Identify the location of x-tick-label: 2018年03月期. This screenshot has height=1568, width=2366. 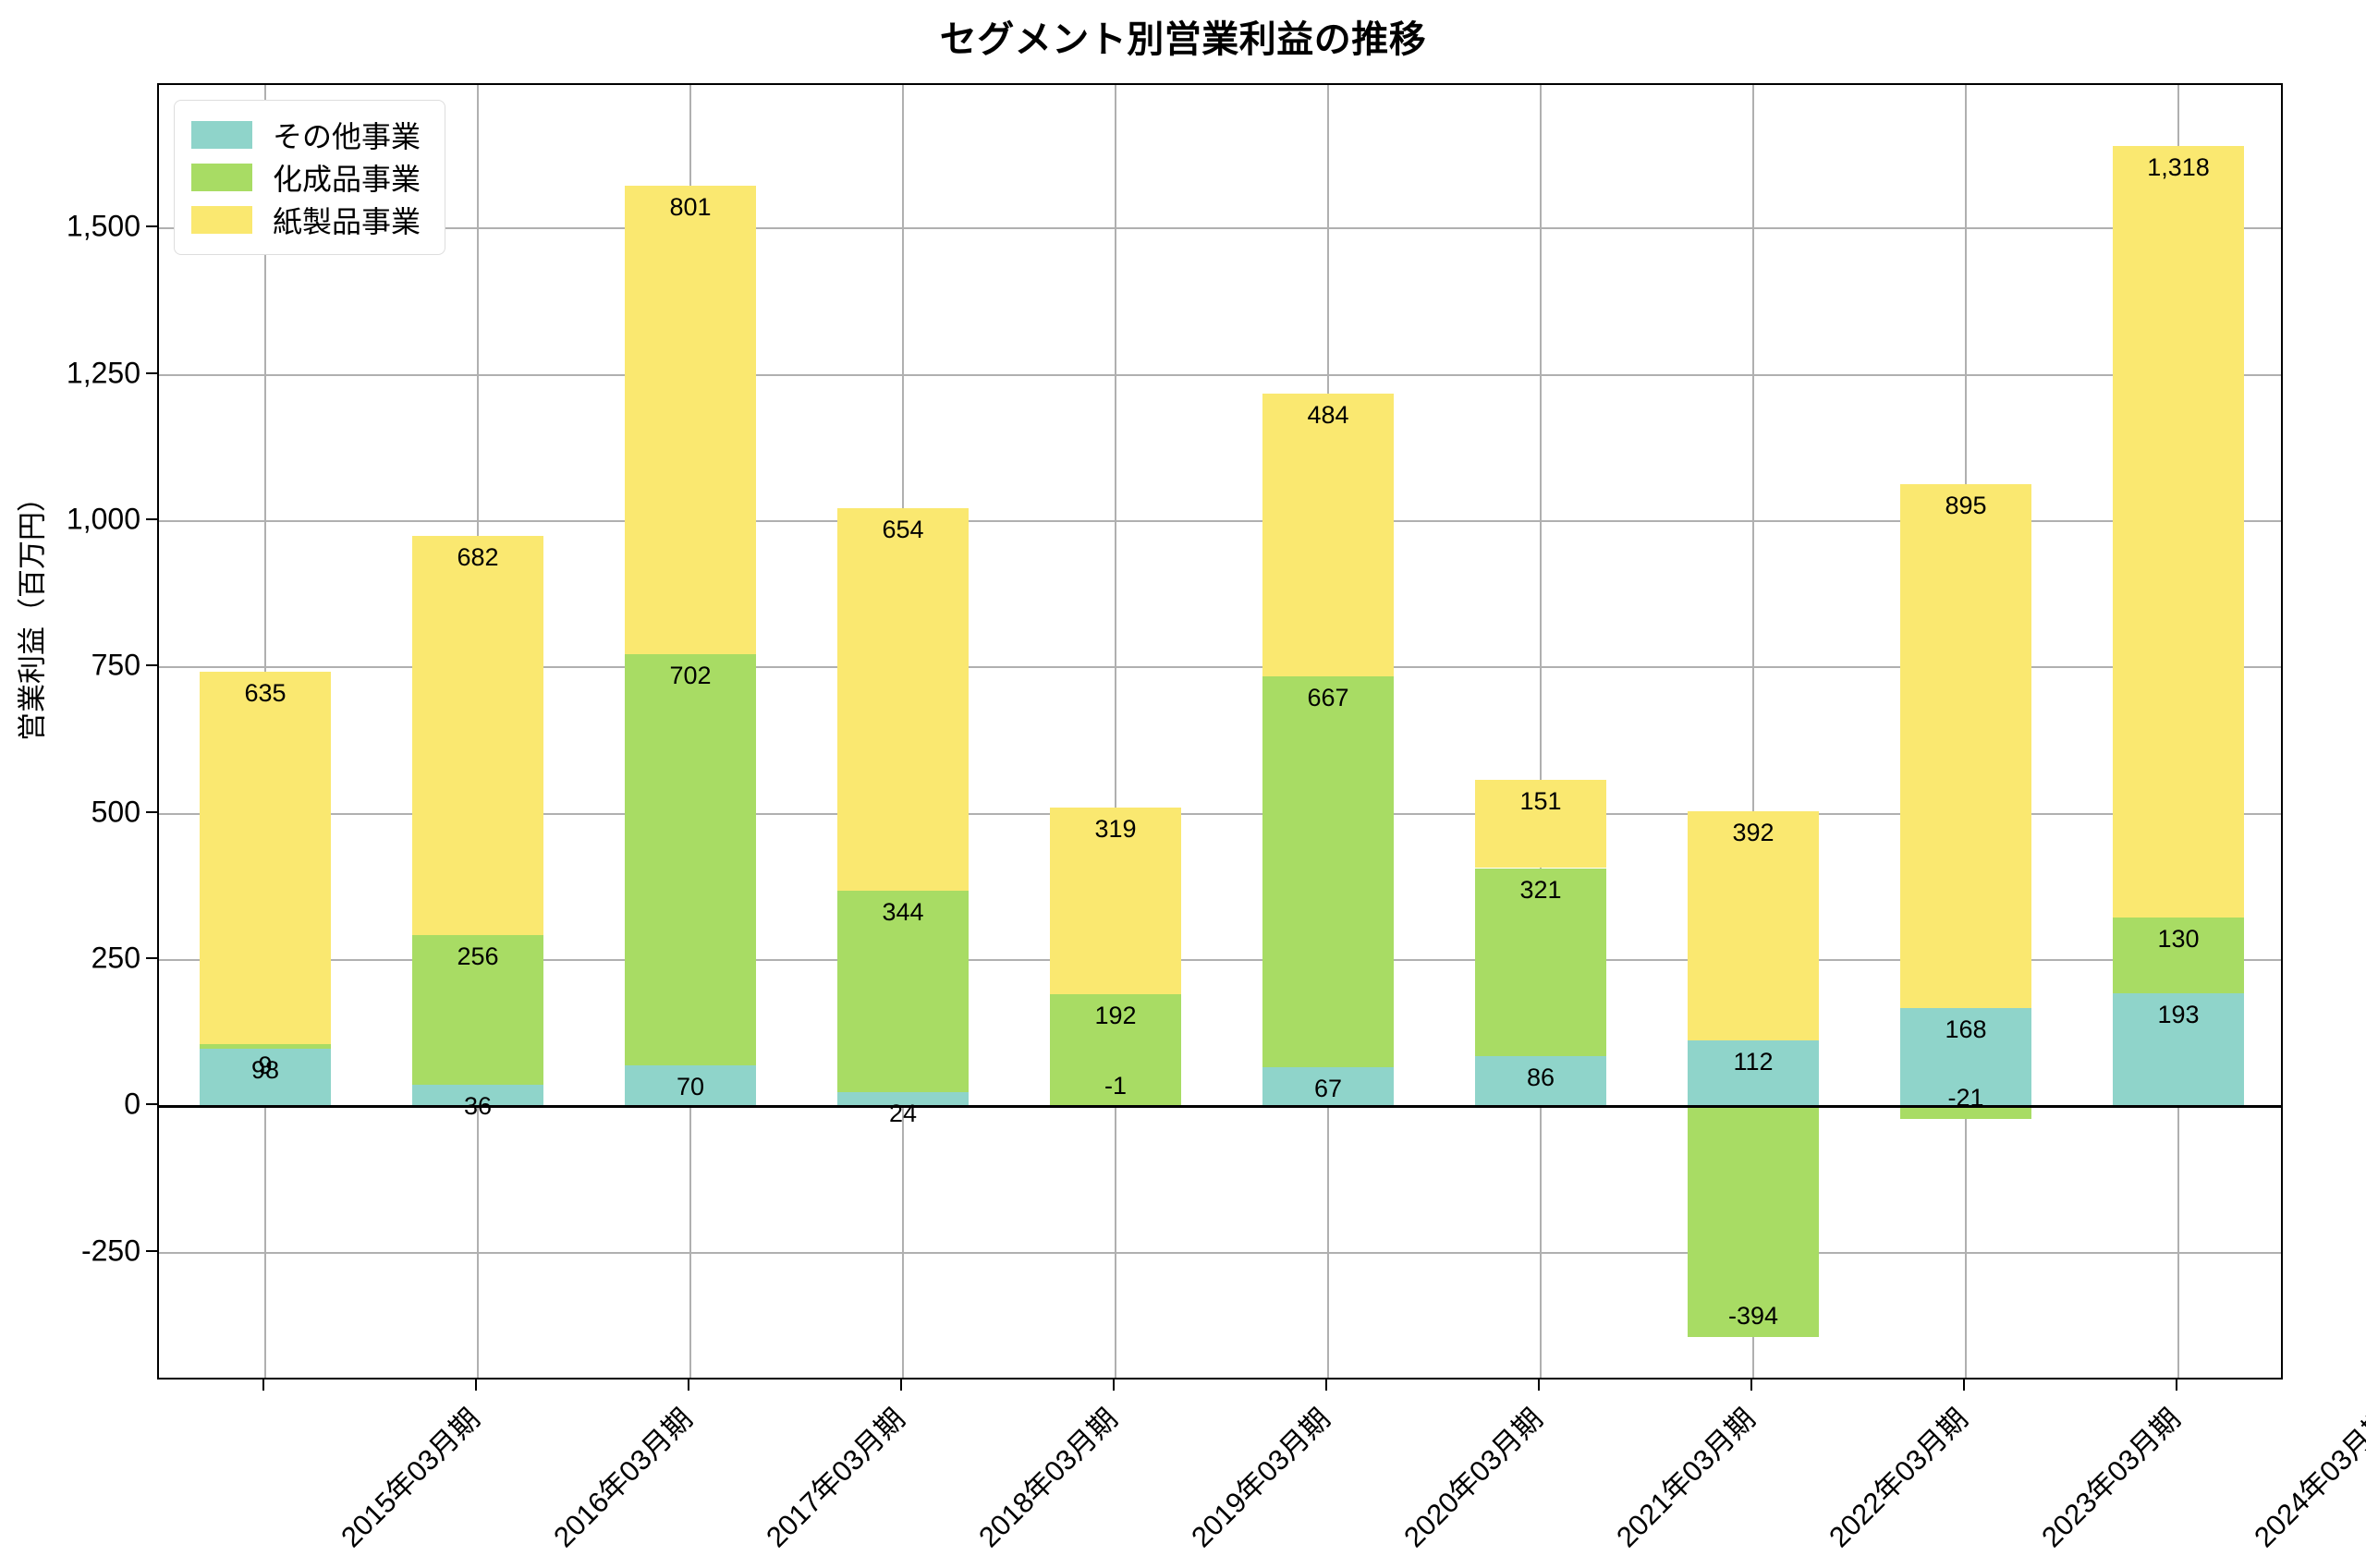
(1048, 1478).